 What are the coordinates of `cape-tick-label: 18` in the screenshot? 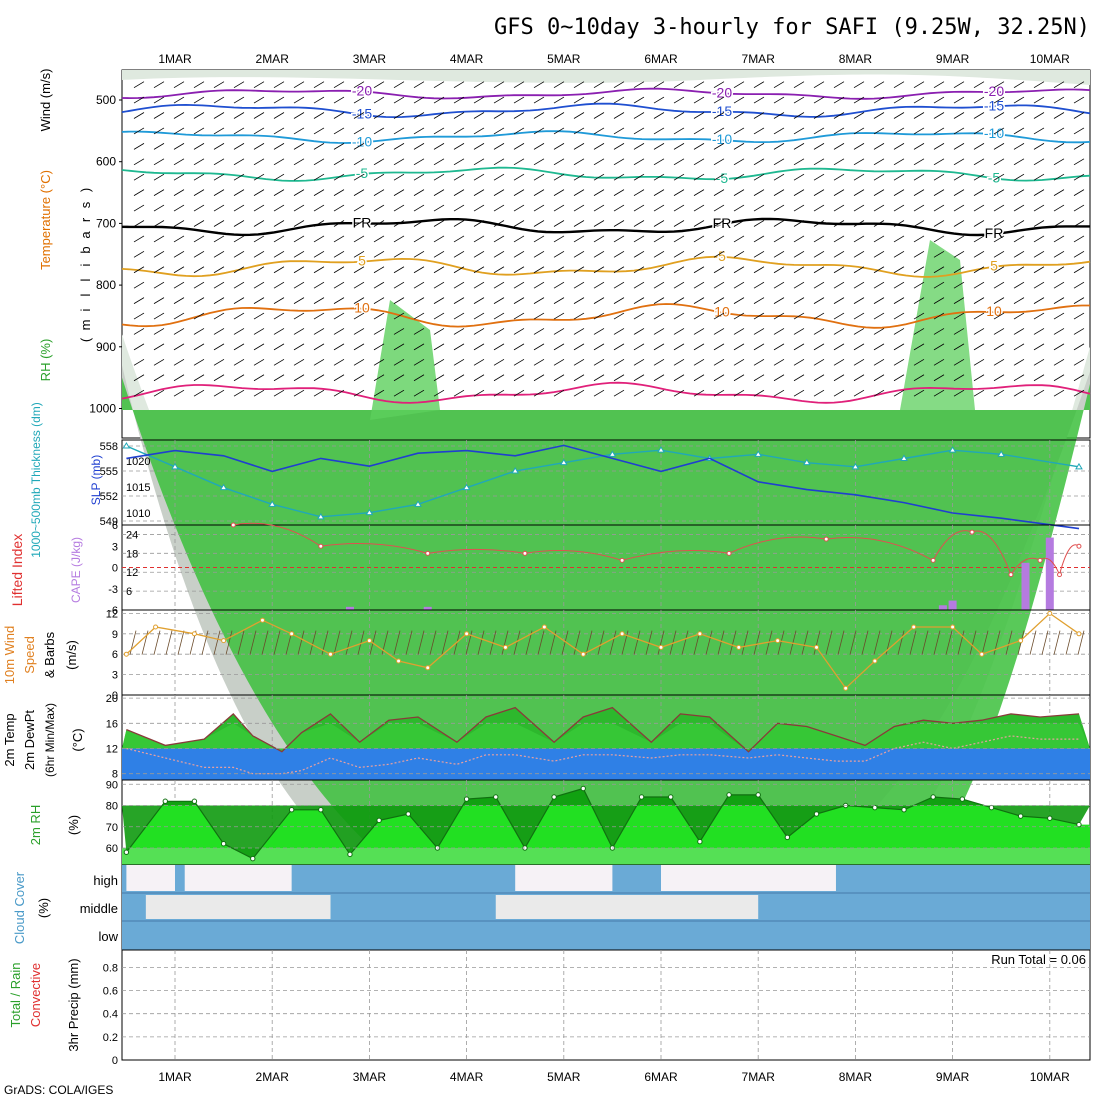 It's located at (132, 554).